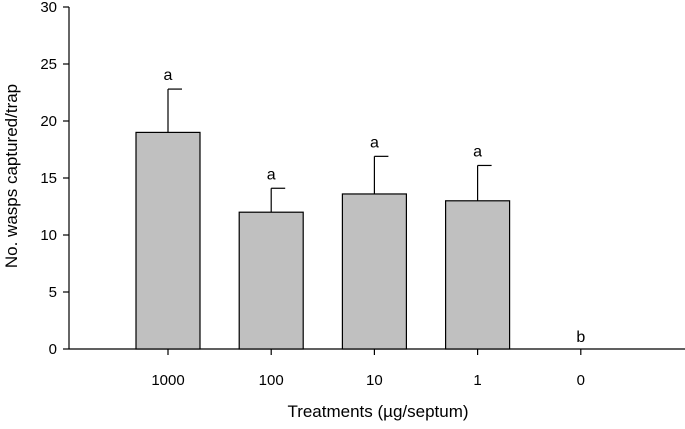 This screenshot has height=429, width=685. What do you see at coordinates (48, 235) in the screenshot?
I see `y-tick-label: 10` at bounding box center [48, 235].